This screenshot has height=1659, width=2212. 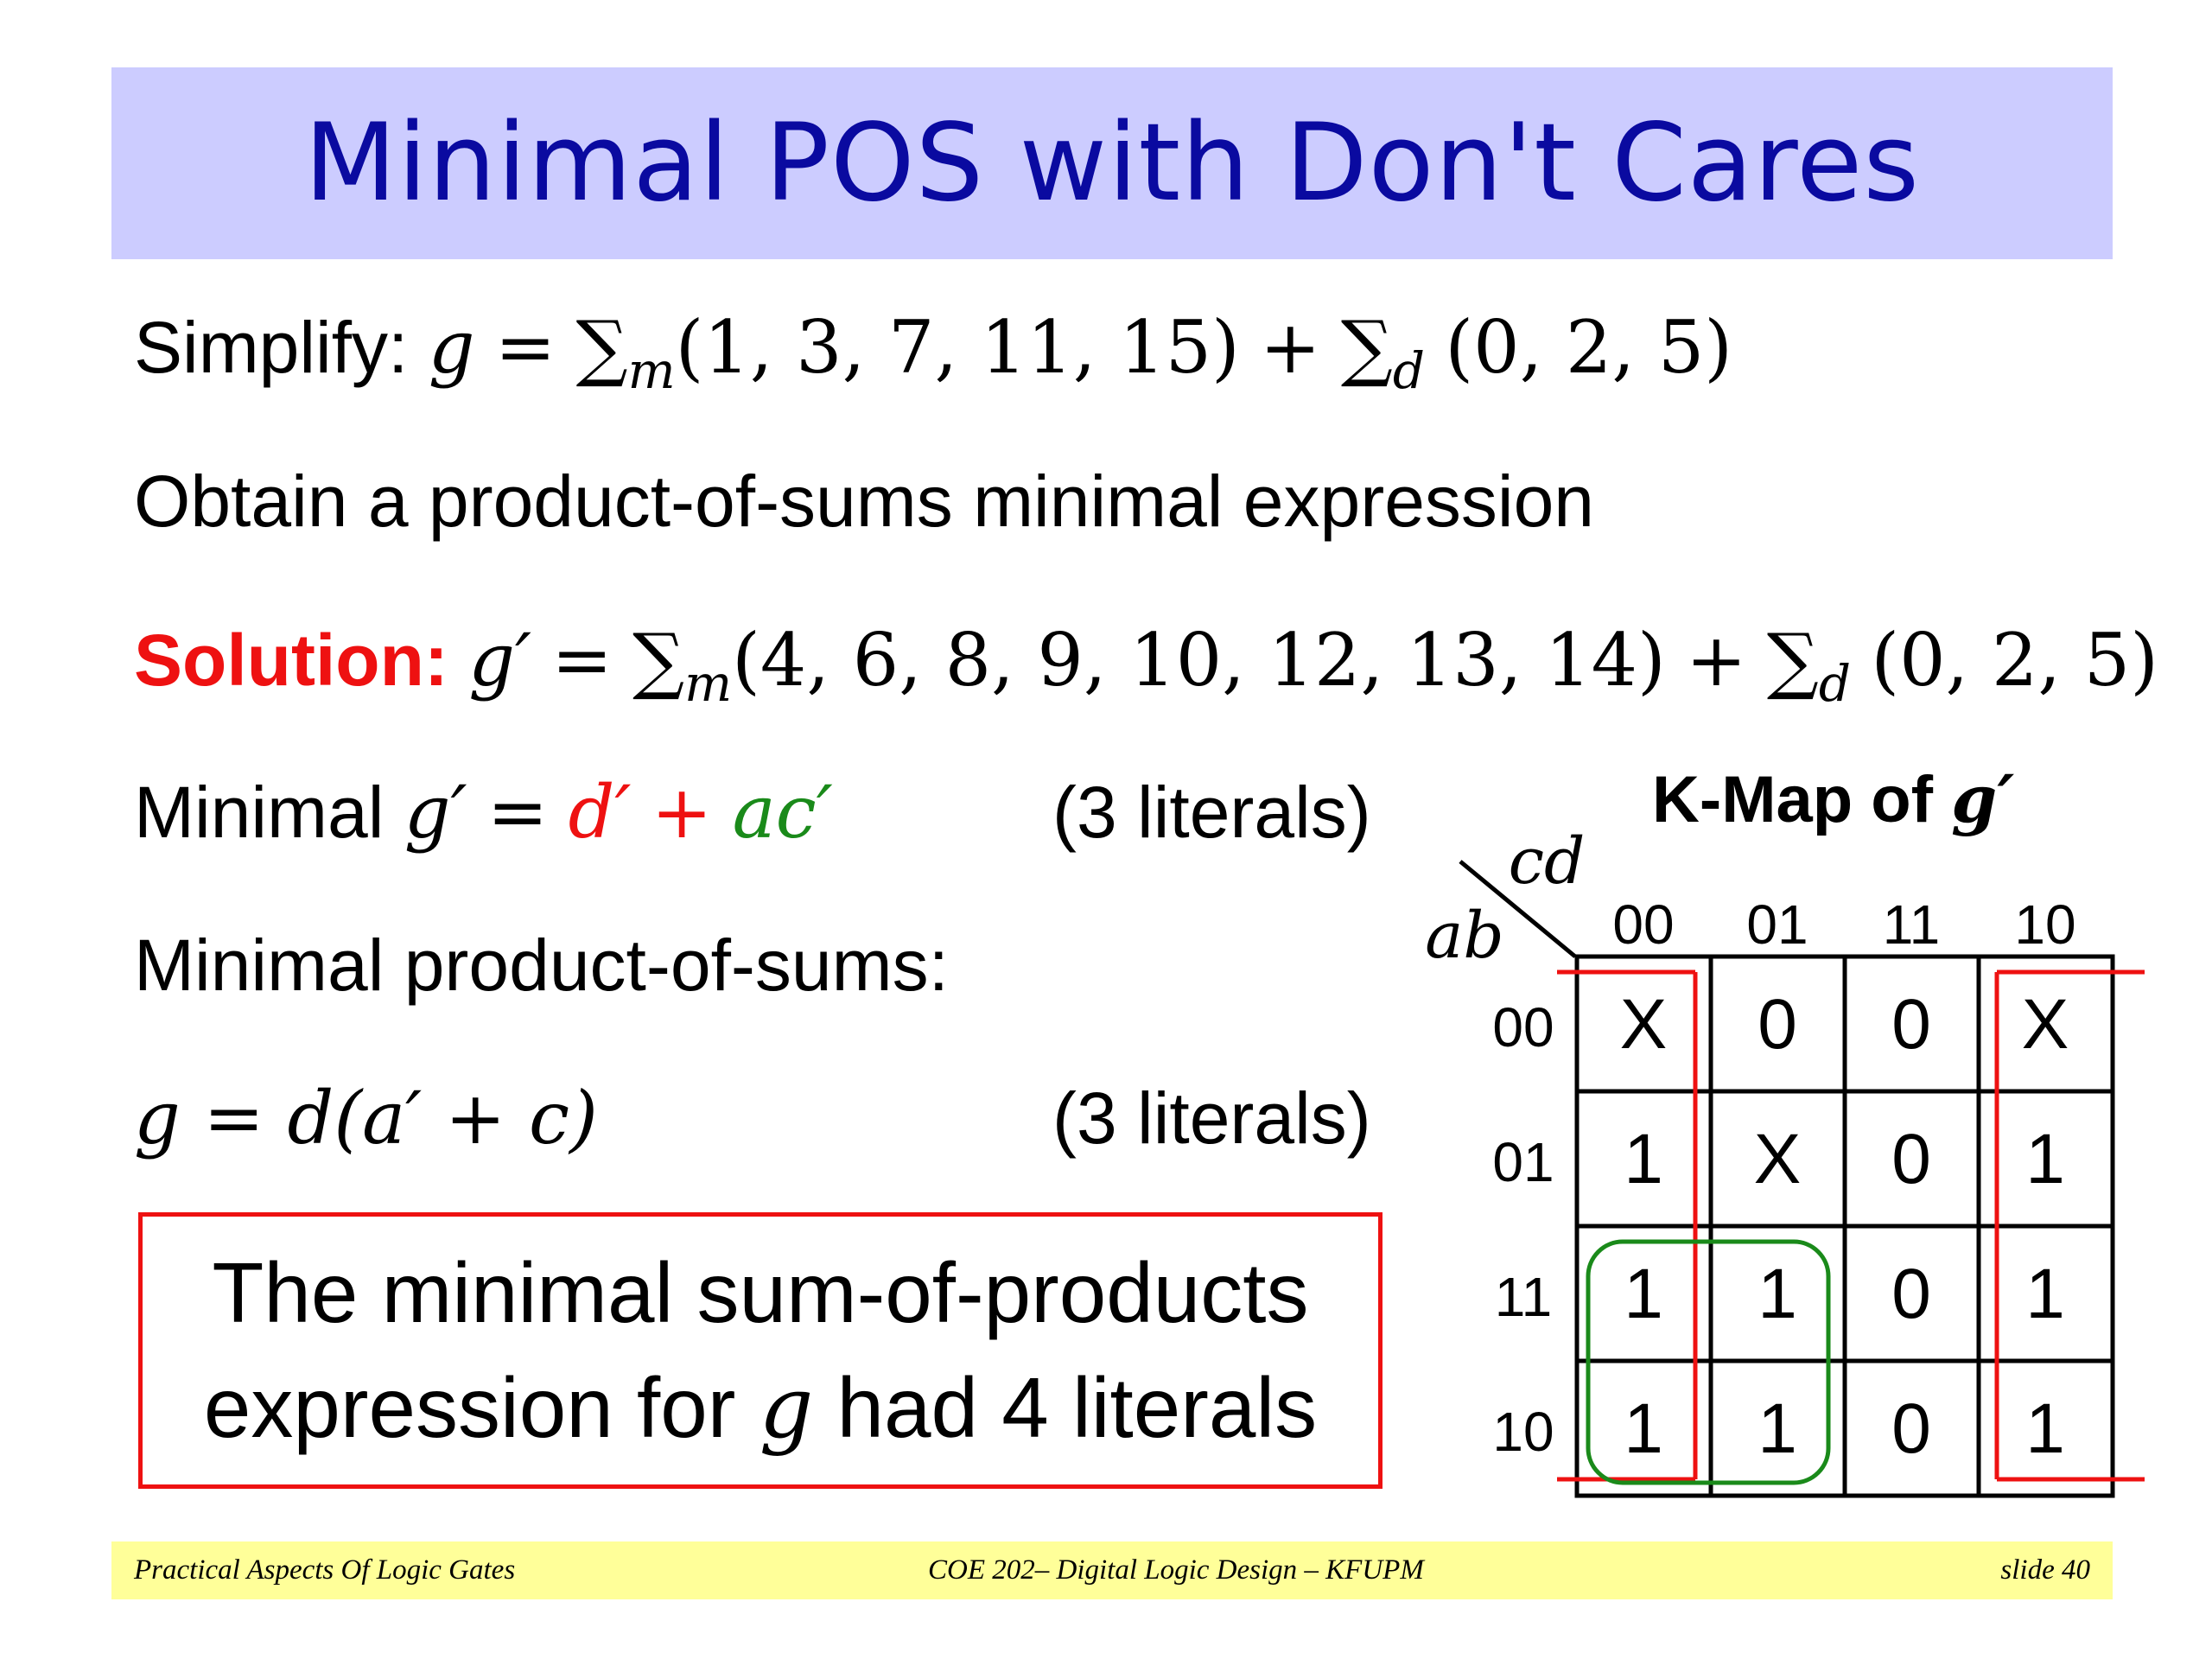 What do you see at coordinates (1844, 1226) in the screenshot?
I see `kmap-cells: X 0 0 X 1 X 0 1 1 1 0 1 1 1 0 1` at bounding box center [1844, 1226].